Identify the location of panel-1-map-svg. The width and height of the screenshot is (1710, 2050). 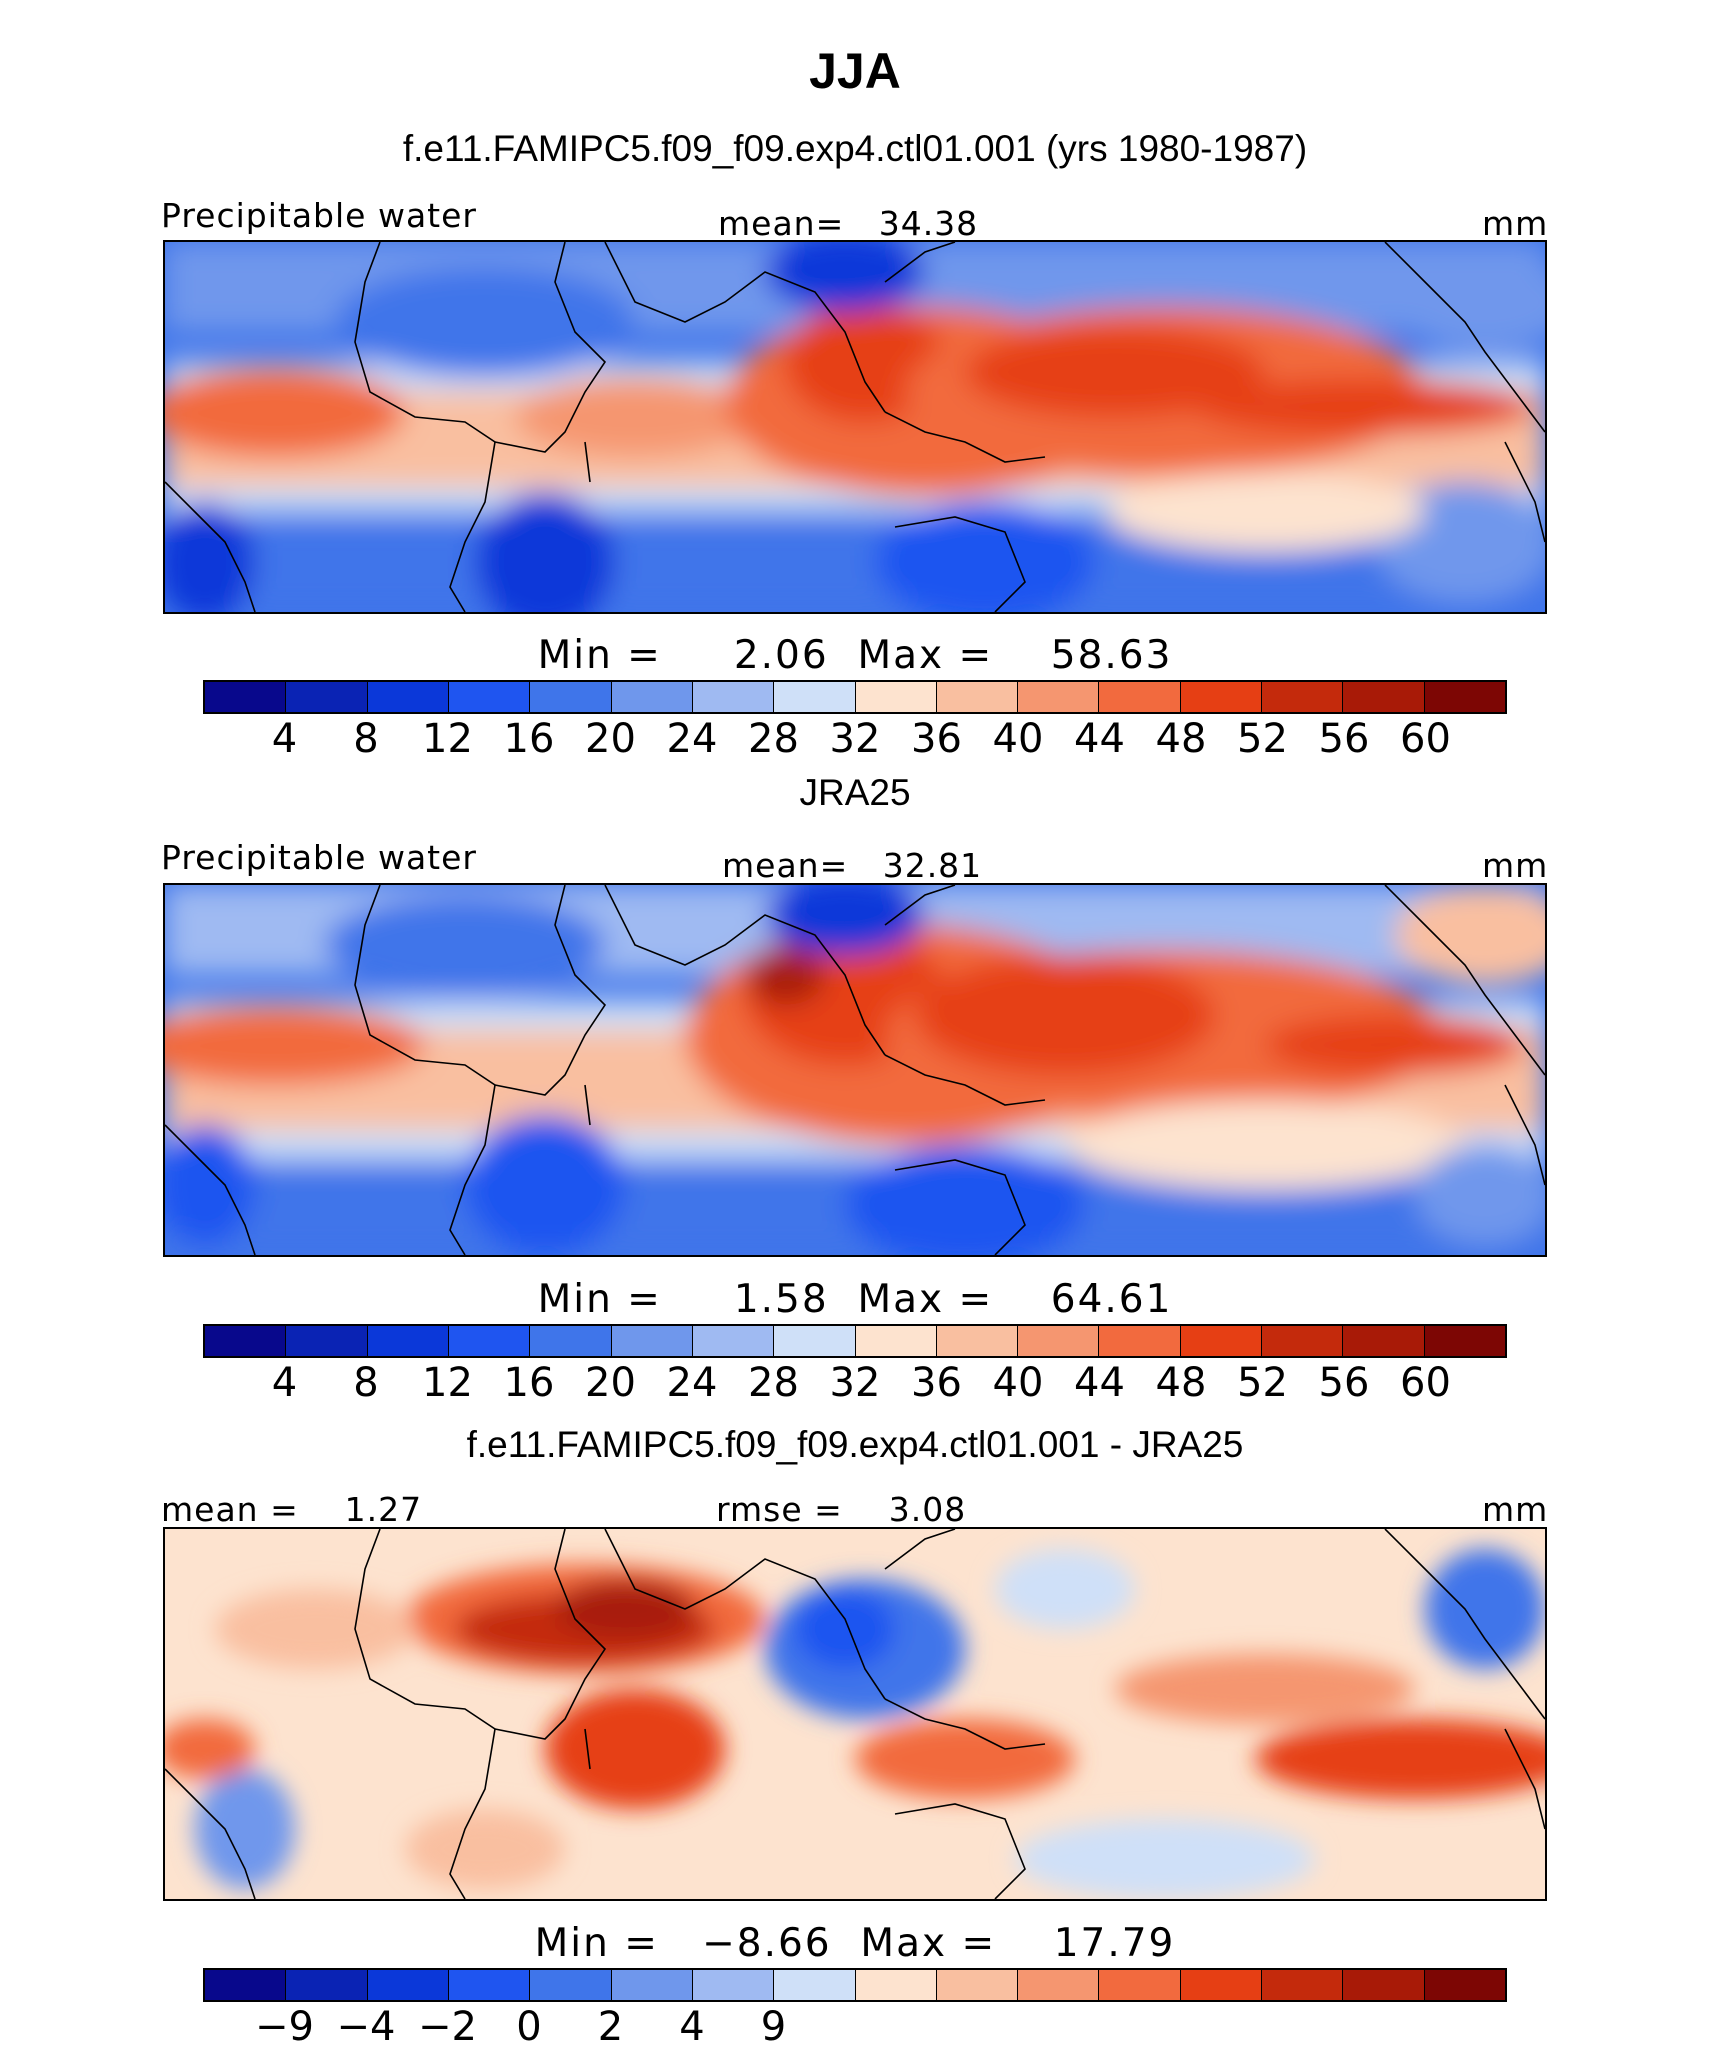
(855, 427).